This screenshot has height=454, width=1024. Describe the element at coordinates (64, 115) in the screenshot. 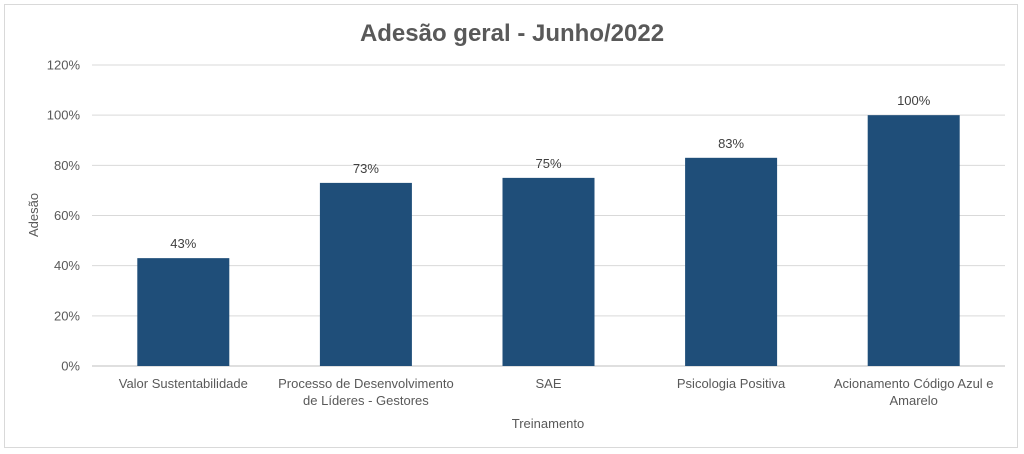

I see `y-tick-label: 100%` at that location.